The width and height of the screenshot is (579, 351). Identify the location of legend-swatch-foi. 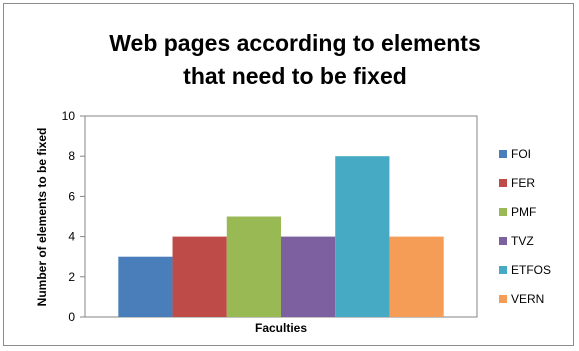
(503, 154).